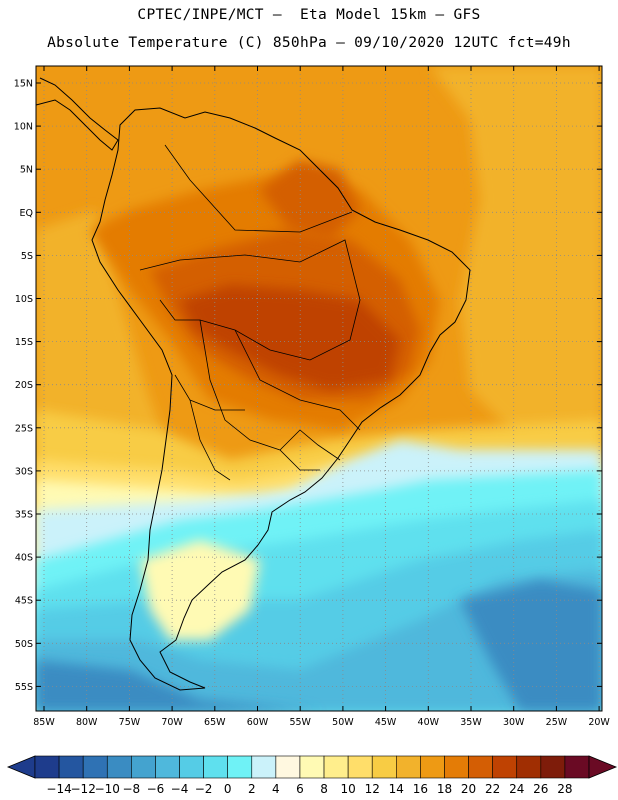 The image size is (618, 800). Describe the element at coordinates (429, 722) in the screenshot. I see `lon-label: 40W` at that location.